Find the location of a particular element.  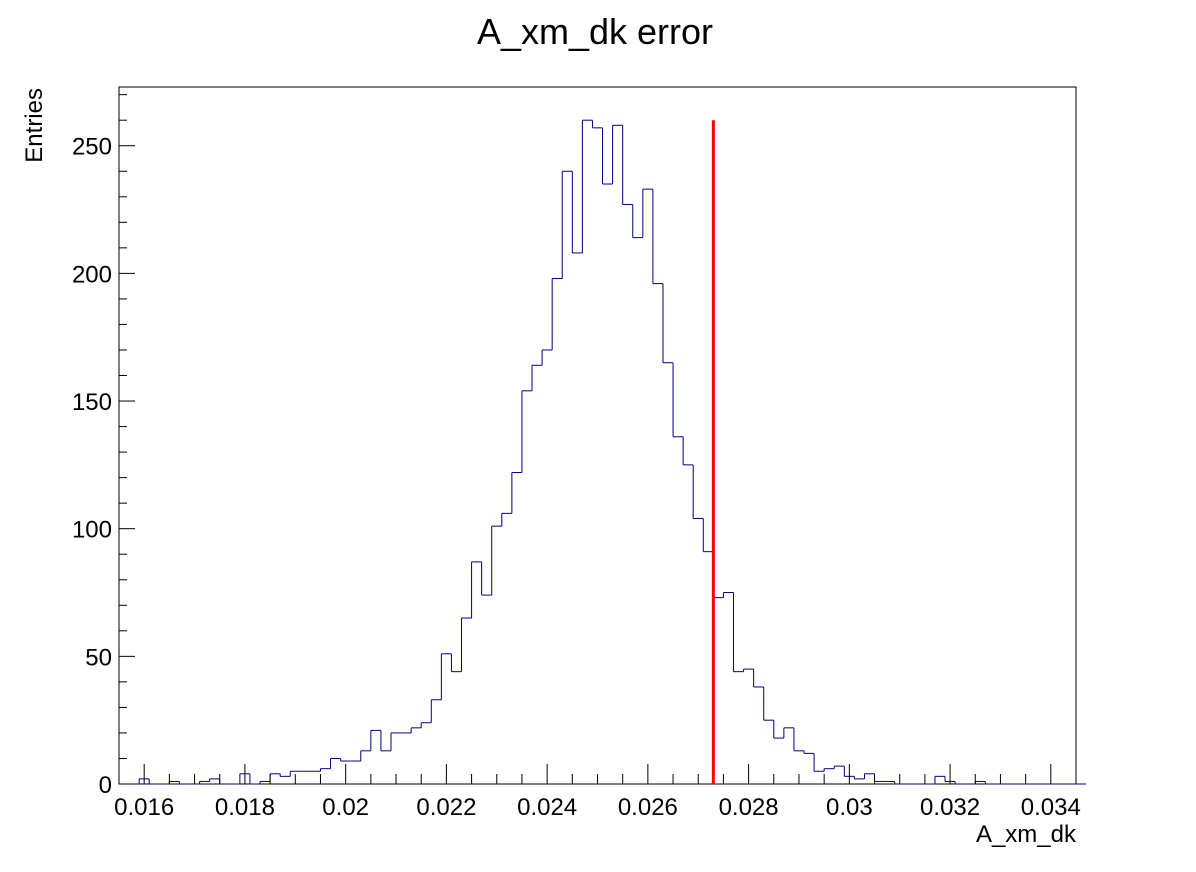

y-tick-label: 0 is located at coordinates (105, 785).